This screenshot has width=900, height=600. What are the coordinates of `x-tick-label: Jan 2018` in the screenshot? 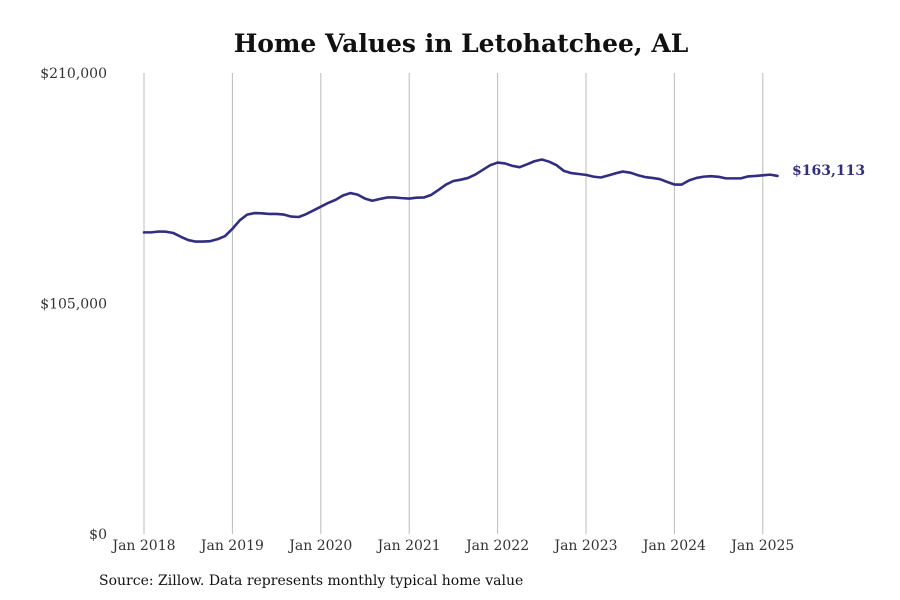 It's located at (142, 546).